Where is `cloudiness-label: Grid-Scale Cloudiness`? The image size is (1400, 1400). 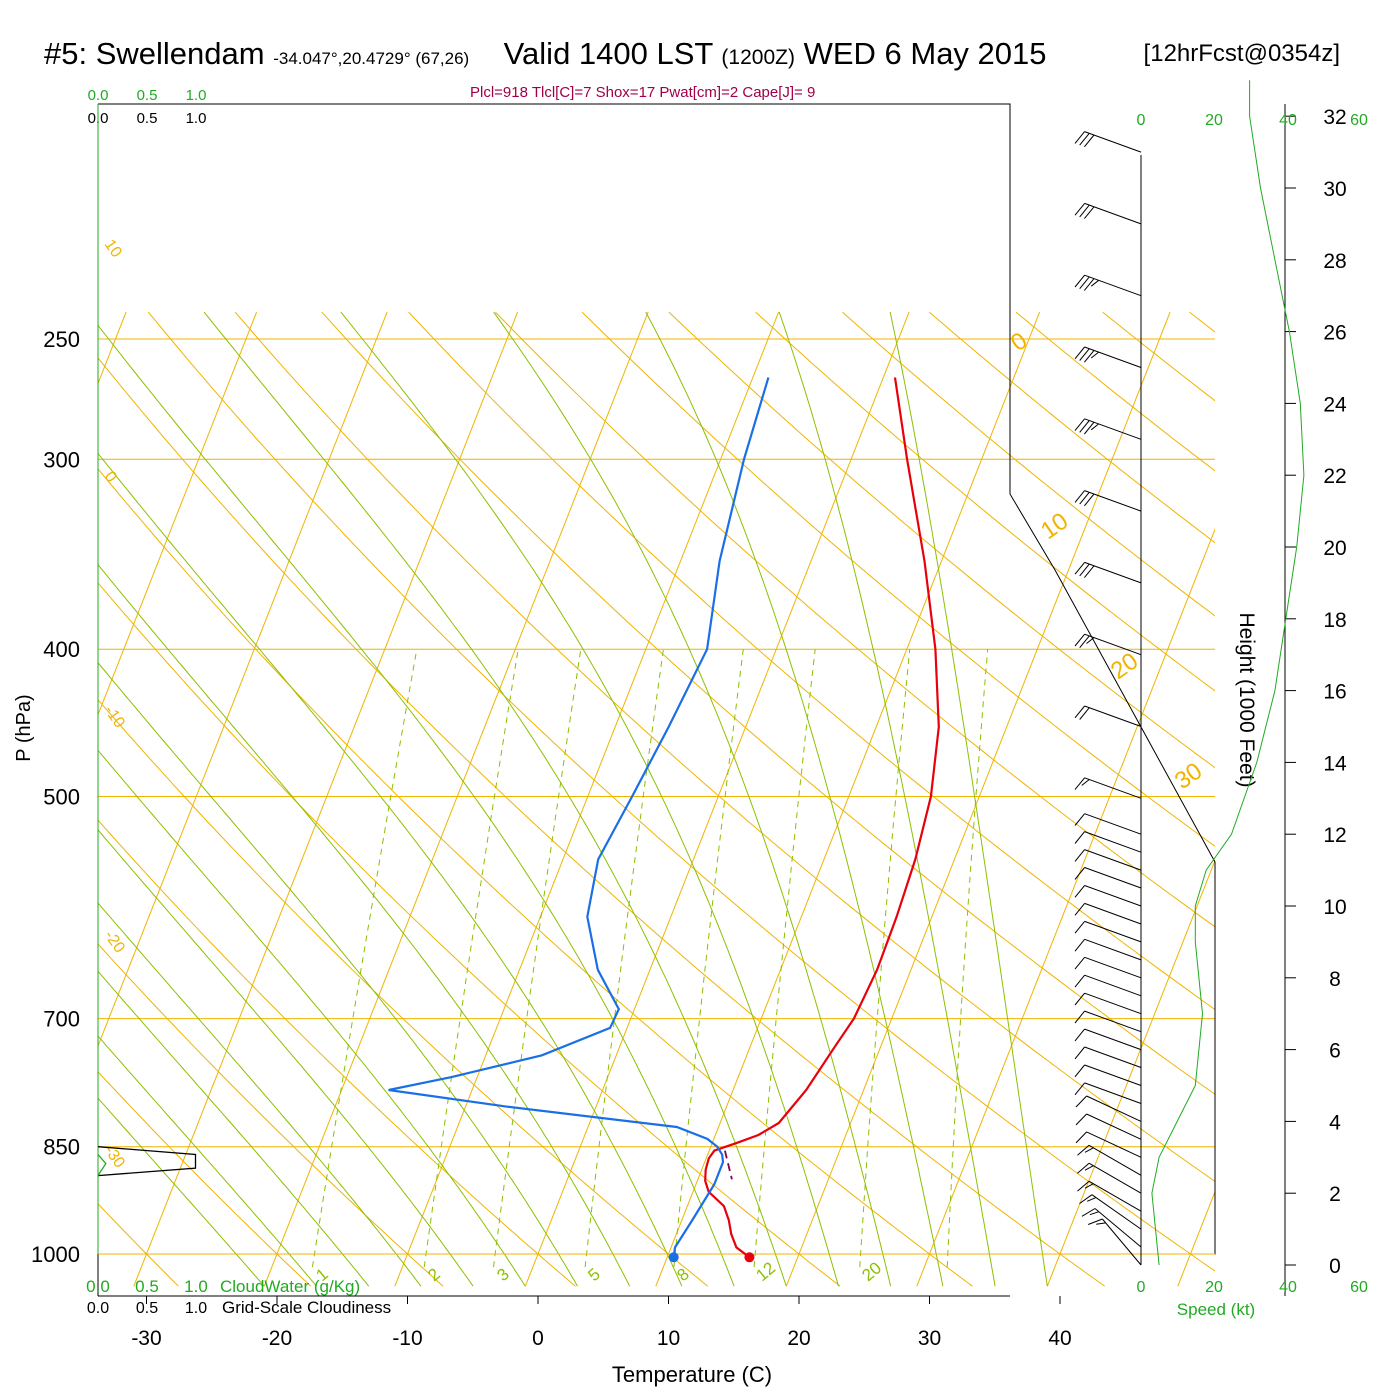
cloudiness-label: Grid-Scale Cloudiness is located at coordinates (306, 1307).